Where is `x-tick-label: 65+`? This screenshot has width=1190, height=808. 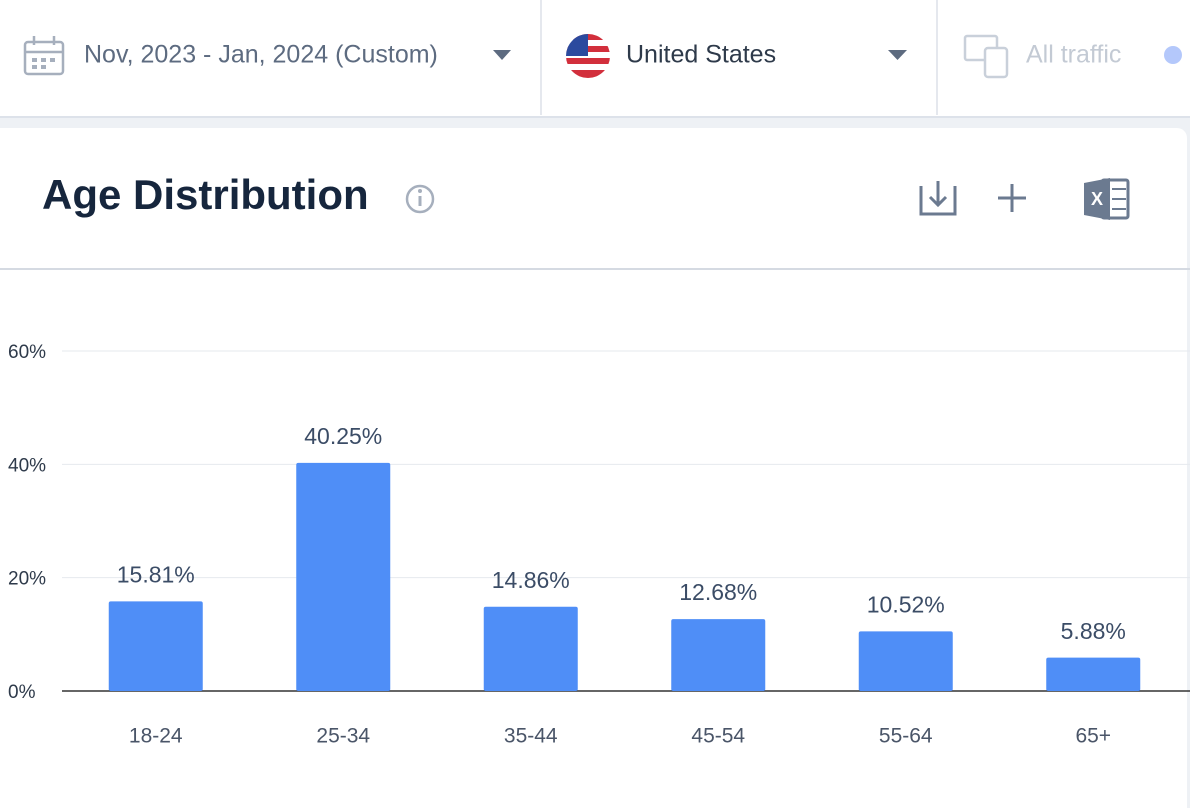 x-tick-label: 65+ is located at coordinates (1093, 736).